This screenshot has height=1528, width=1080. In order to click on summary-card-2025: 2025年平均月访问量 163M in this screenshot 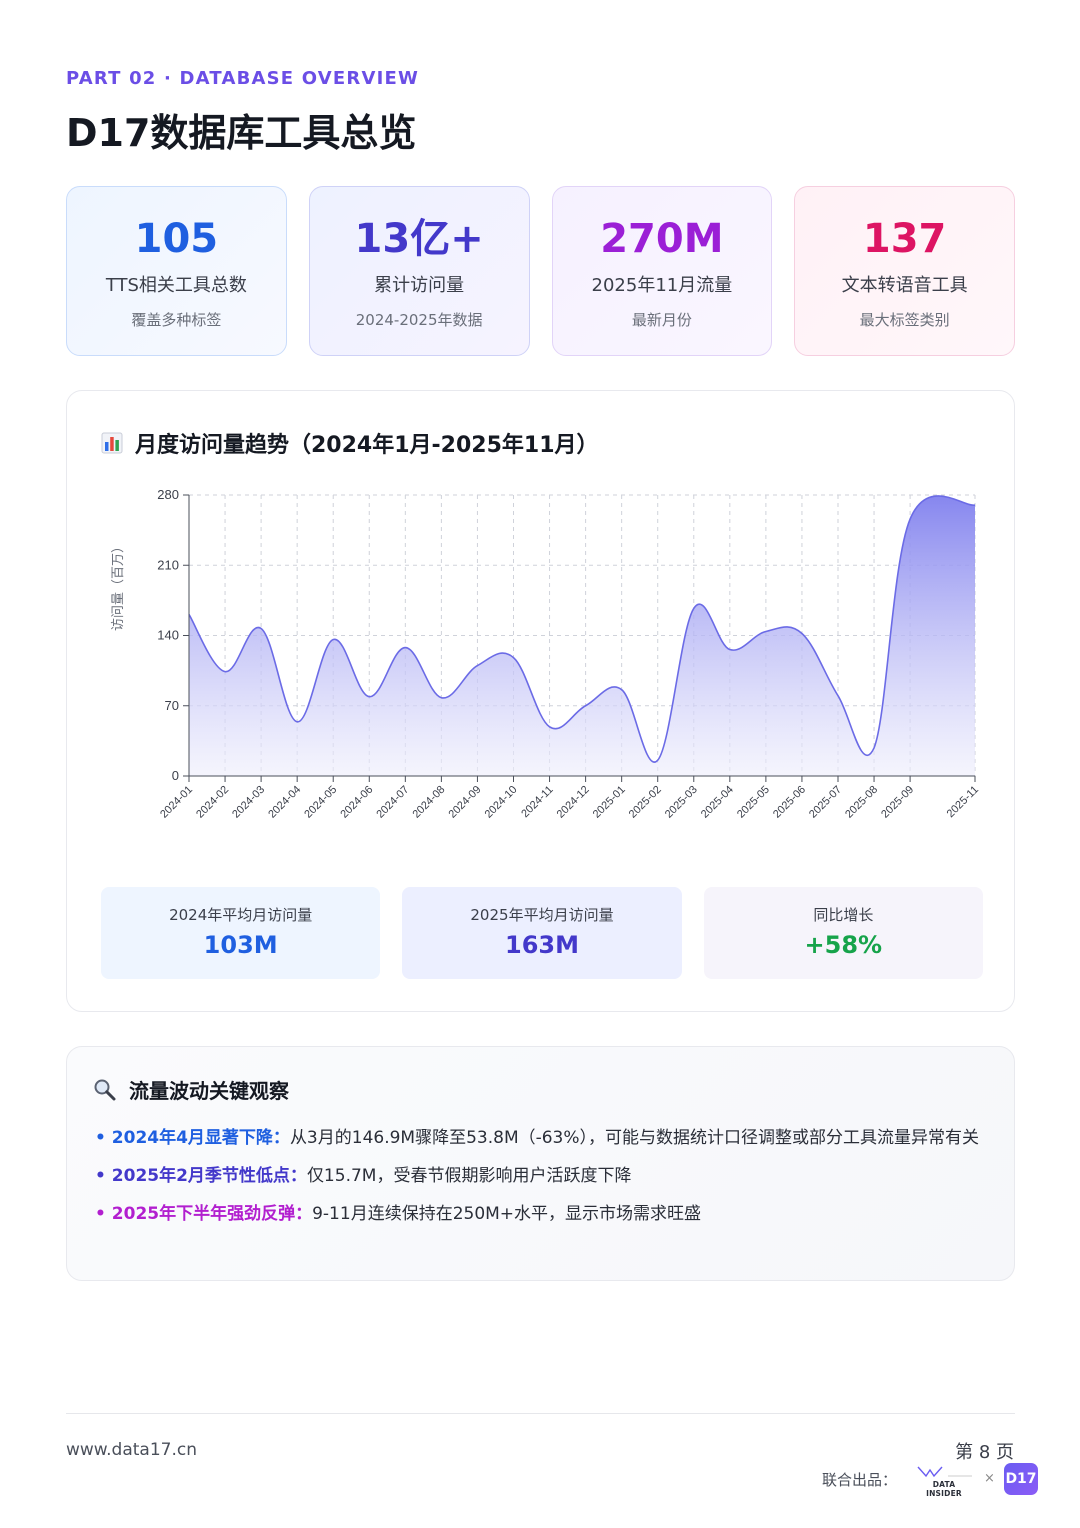, I will do `click(542, 933)`.